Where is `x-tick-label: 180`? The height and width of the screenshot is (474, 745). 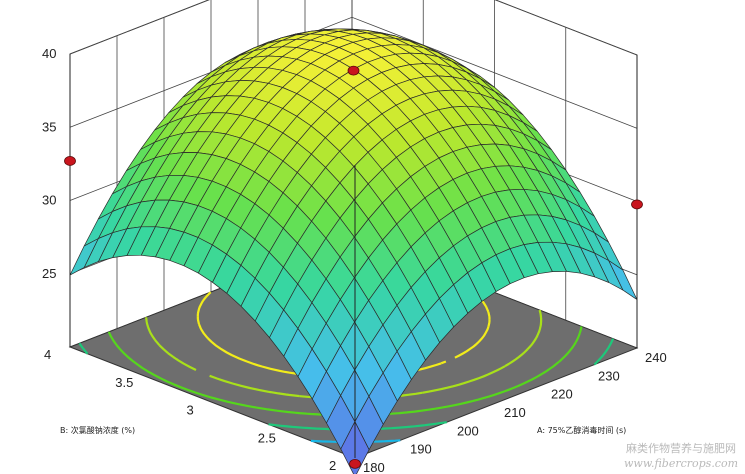
x-tick-label: 180 is located at coordinates (374, 467).